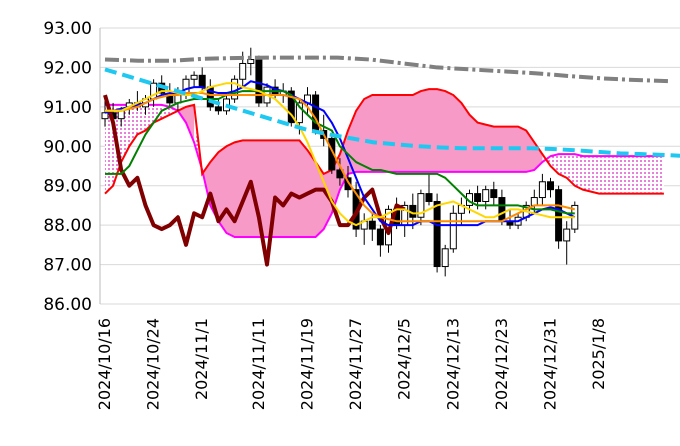 The height and width of the screenshot is (446, 680). What do you see at coordinates (452, 364) in the screenshot?
I see `x-tick-label: 2024/12/13` at bounding box center [452, 364].